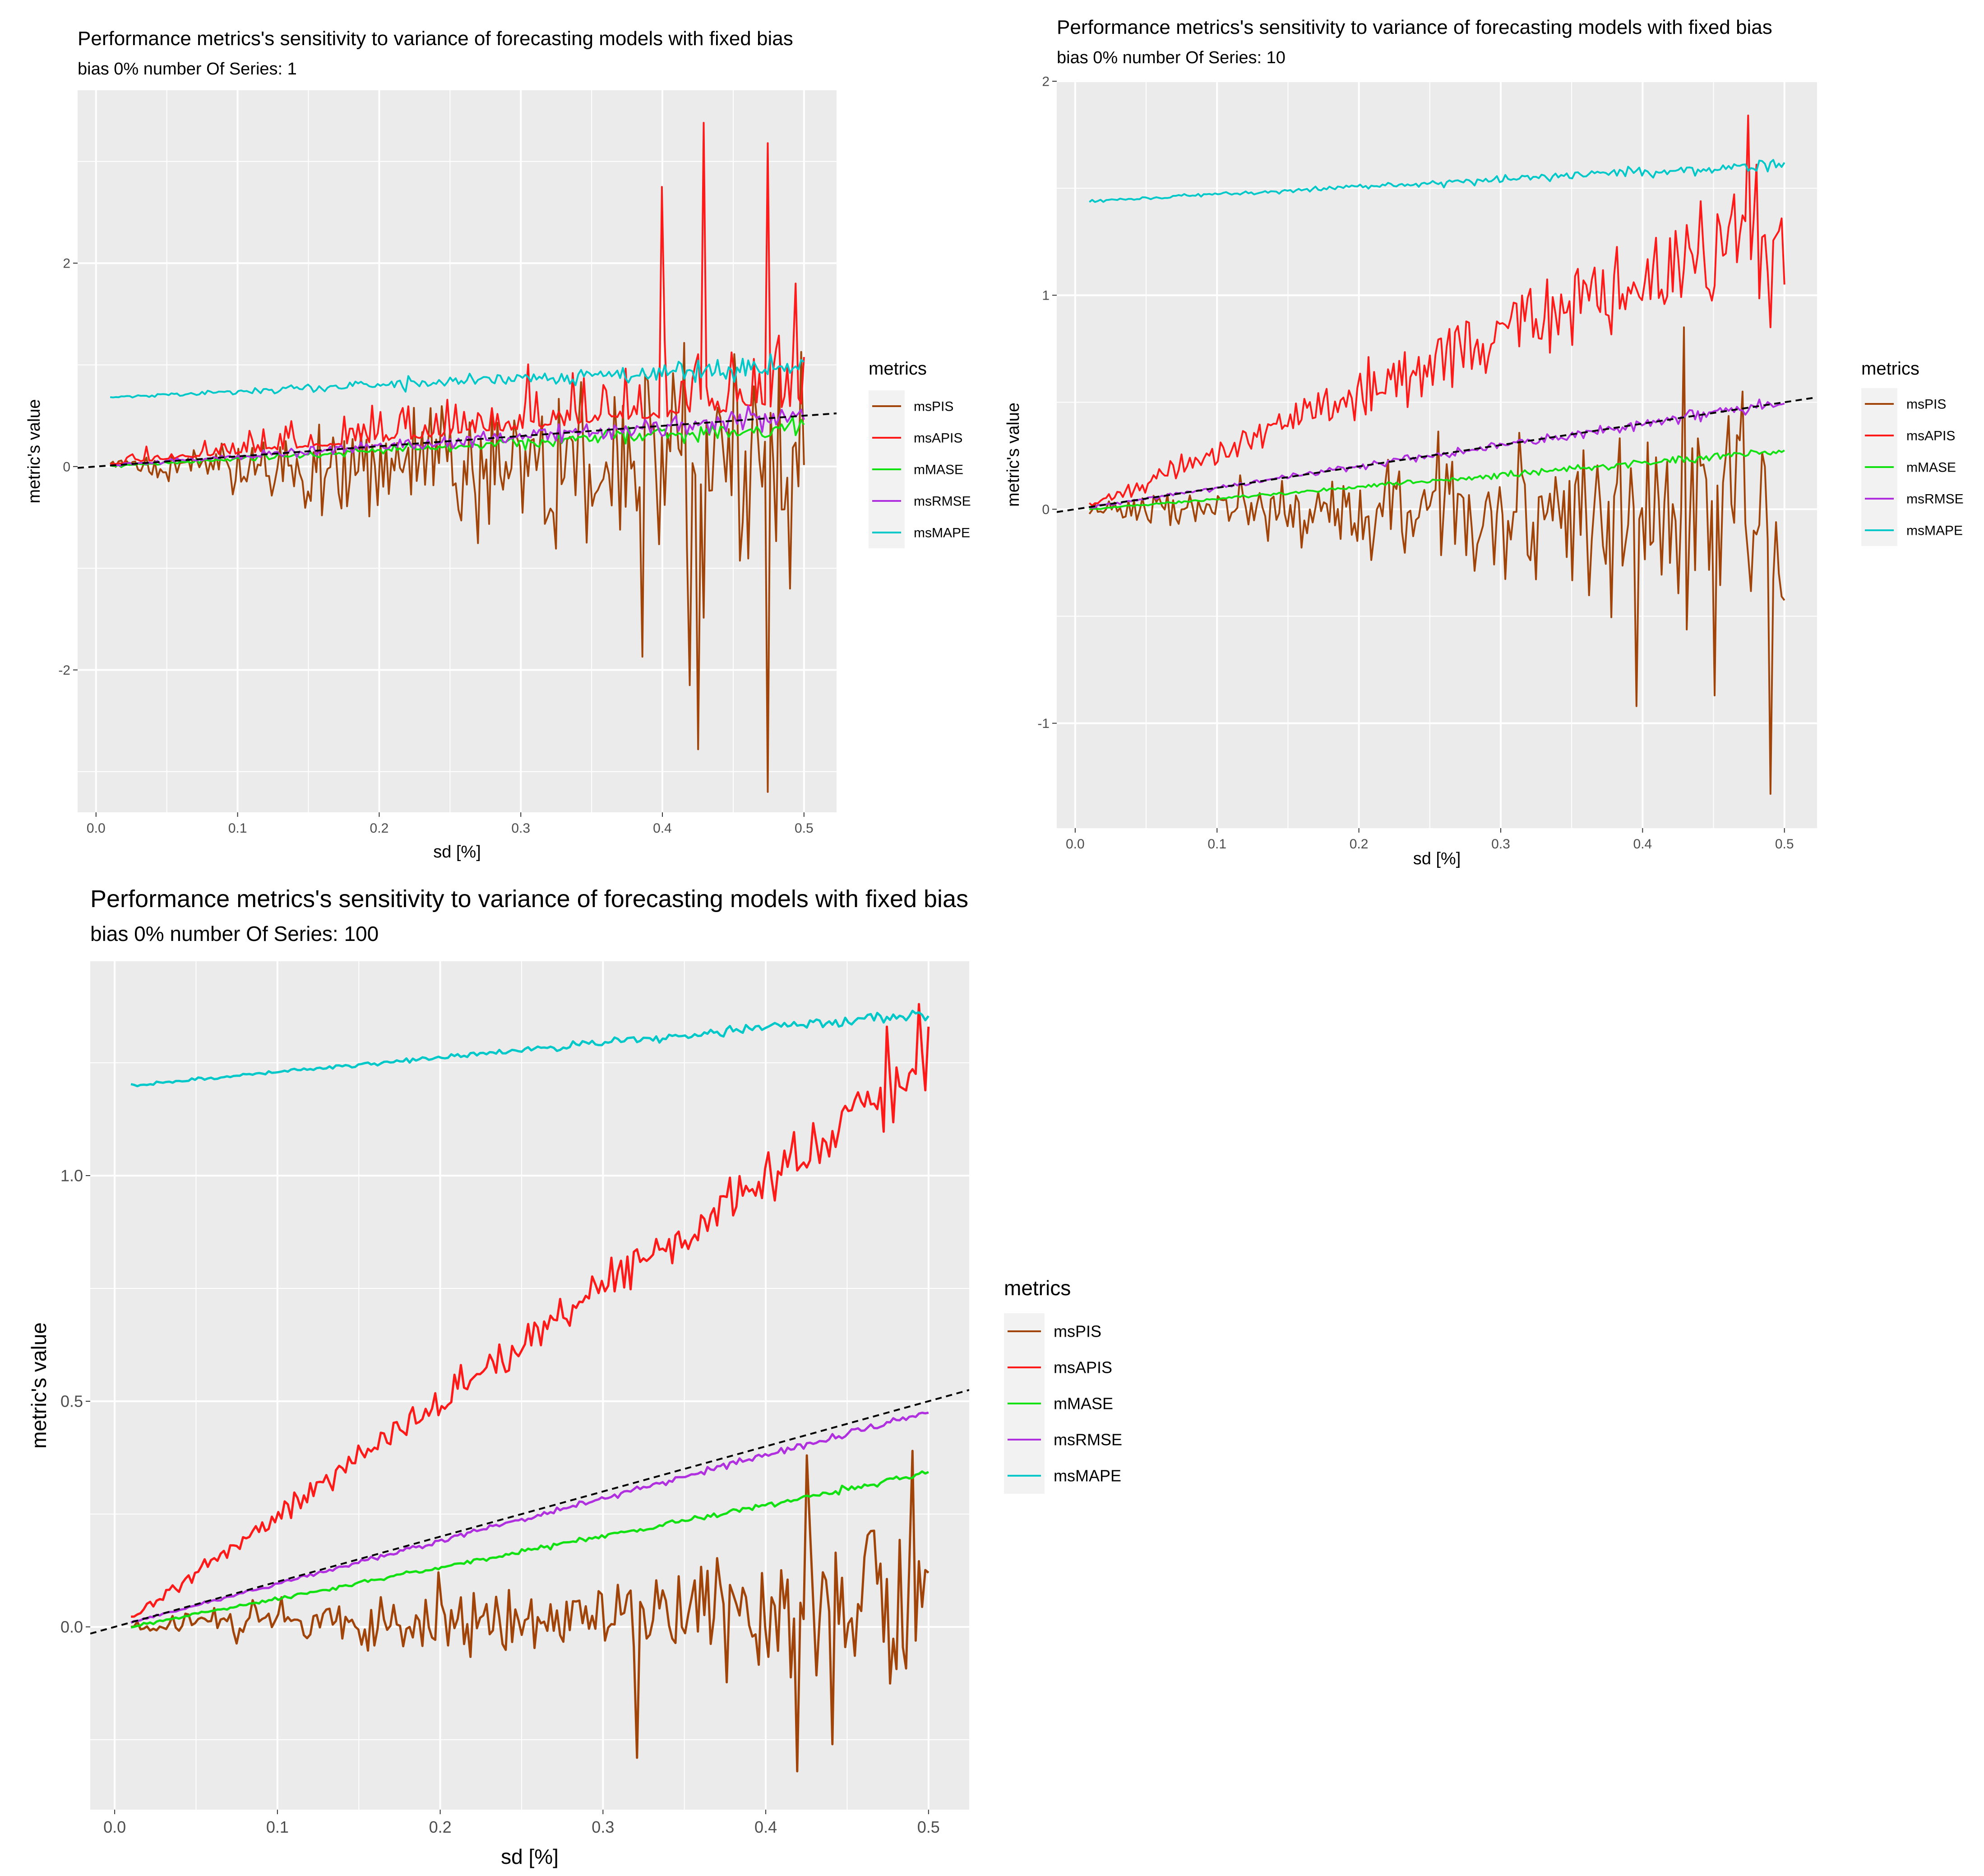 This screenshot has width=1984, height=1876. Describe the element at coordinates (1046, 295) in the screenshot. I see `y-tick-label: 1` at that location.